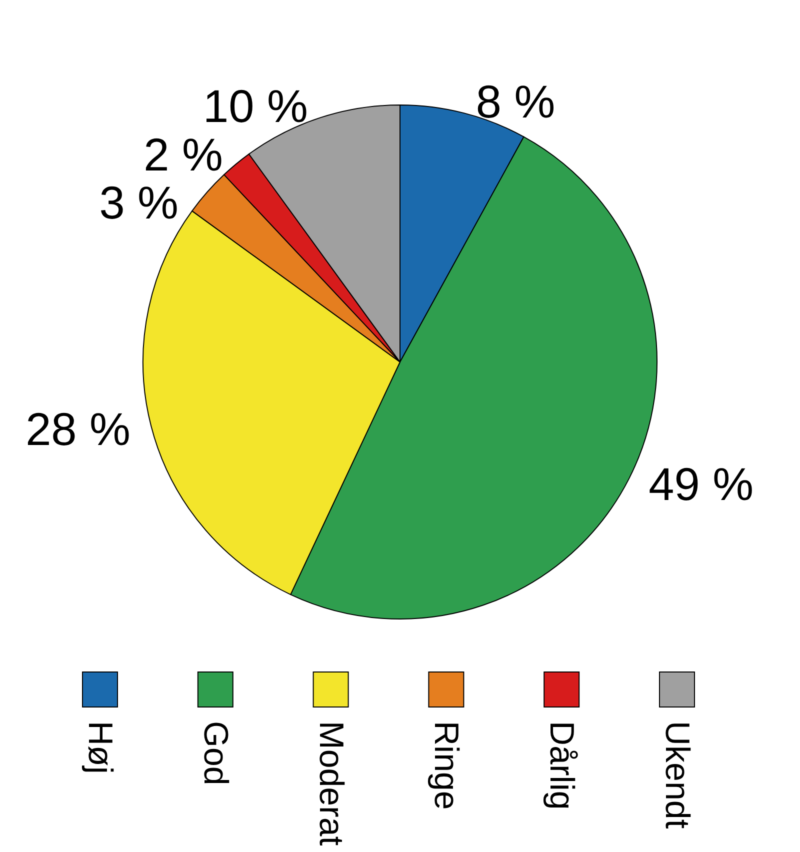  Describe the element at coordinates (677, 775) in the screenshot. I see `legend-label: Ukendt` at that location.